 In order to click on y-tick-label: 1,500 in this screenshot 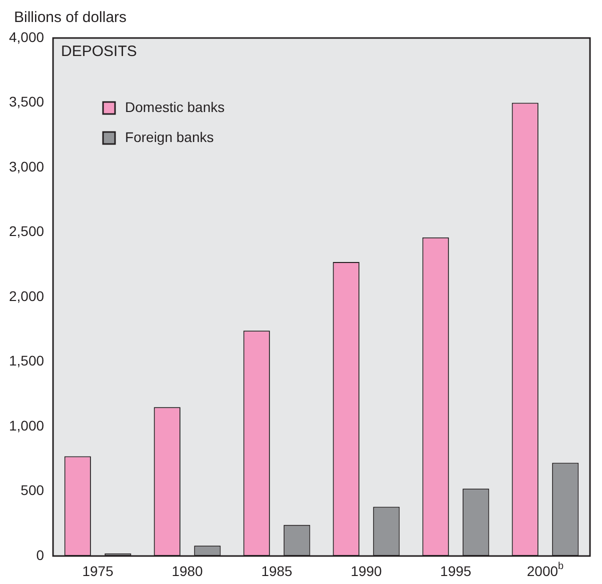, I will do `click(26, 360)`.